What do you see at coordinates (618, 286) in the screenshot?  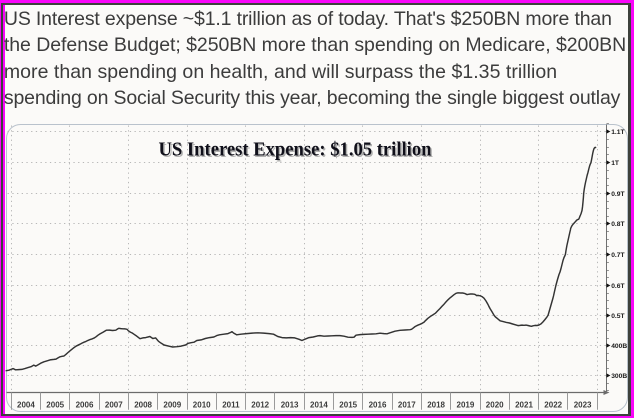 I see `svg-text: 0.6T` at bounding box center [618, 286].